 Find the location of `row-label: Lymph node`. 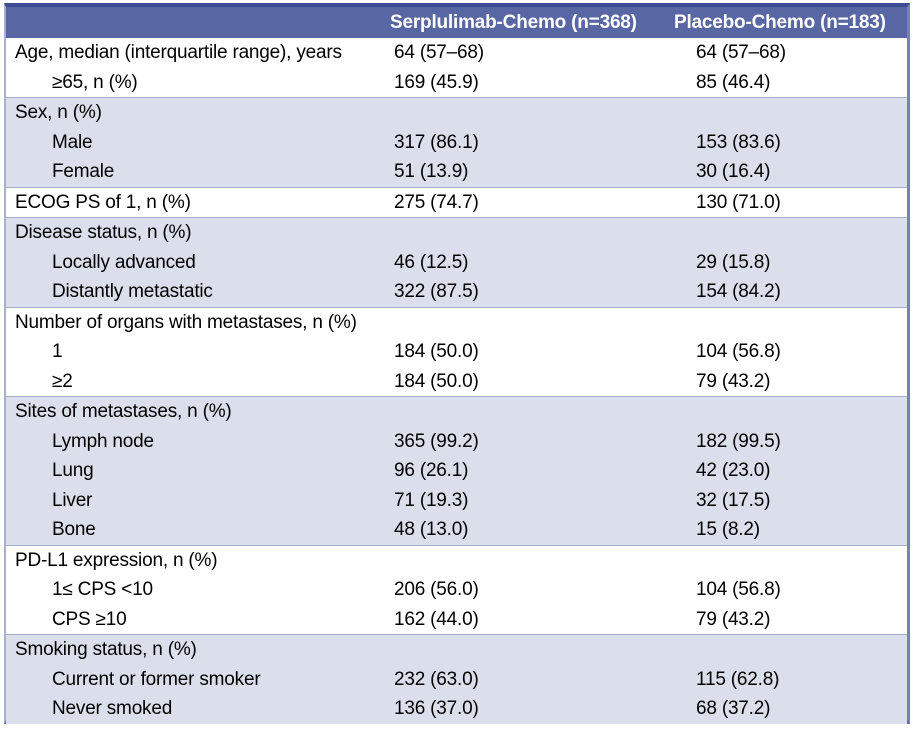

row-label: Lymph node is located at coordinates (195, 441).